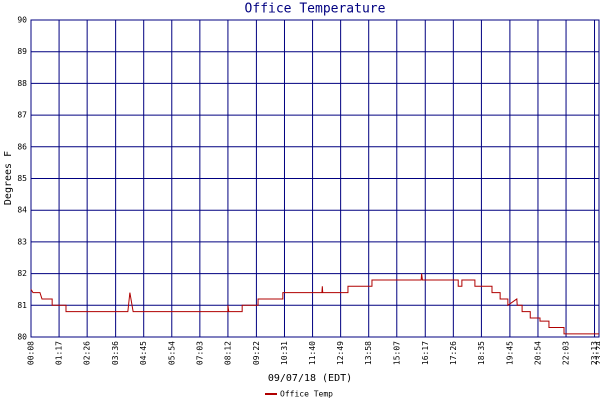 This screenshot has width=600, height=400. What do you see at coordinates (22, 20) in the screenshot?
I see `y-tick-label: 90` at bounding box center [22, 20].